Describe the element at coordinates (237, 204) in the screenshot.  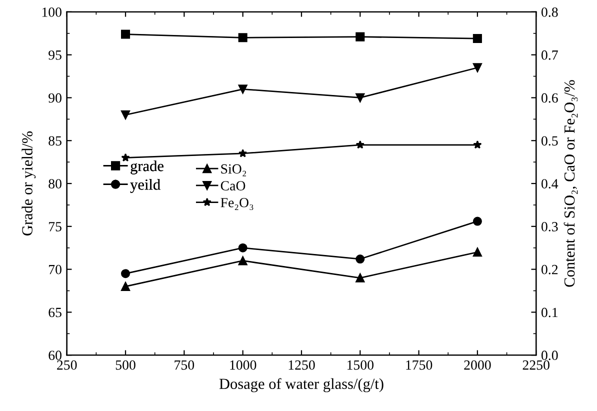
I see `legend-label: Fe₂O₃` at that location.